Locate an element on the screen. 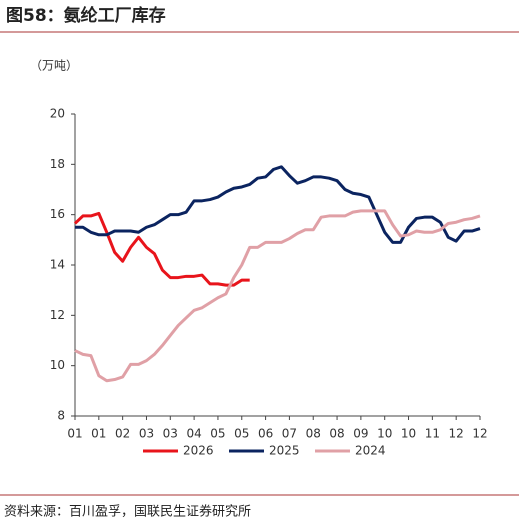 The width and height of the screenshot is (519, 525). x-tick-label: 11 is located at coordinates (432, 434).